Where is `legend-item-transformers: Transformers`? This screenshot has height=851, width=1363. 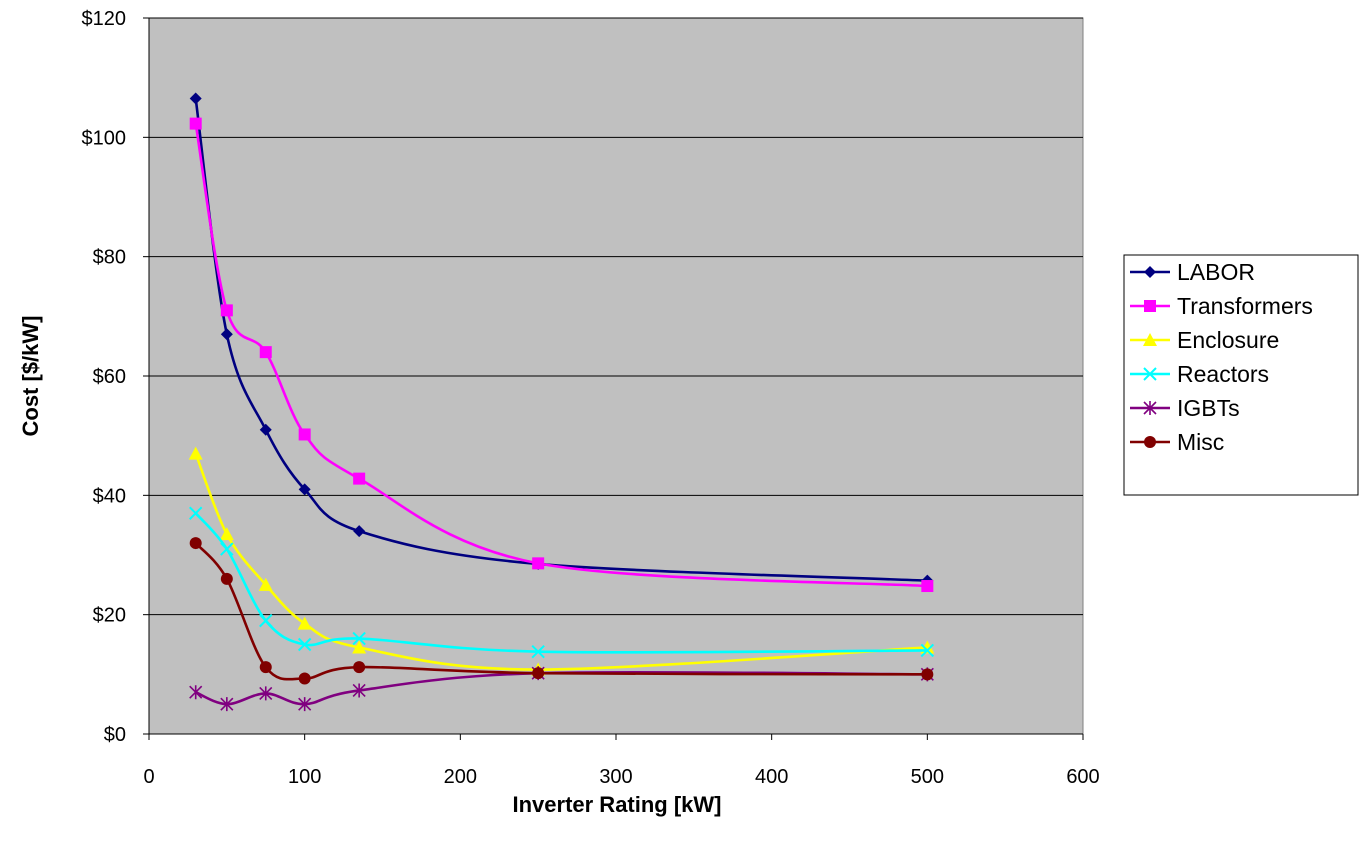 legend-item-transformers: Transformers is located at coordinates (1221, 306).